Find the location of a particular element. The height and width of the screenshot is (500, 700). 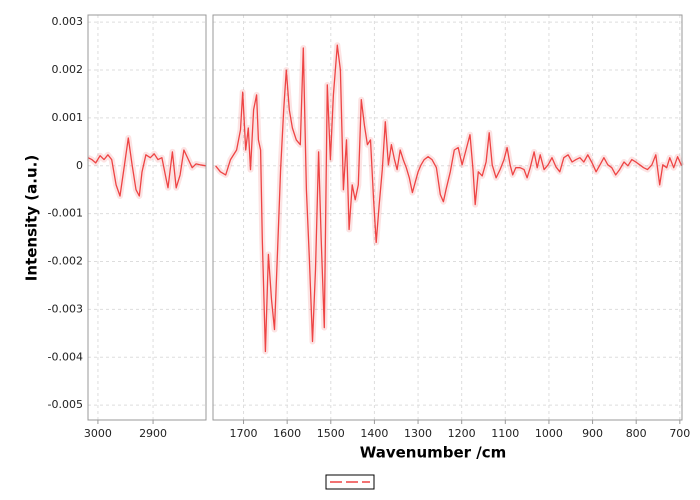

x-tick-label: 900 is located at coordinates (592, 433).